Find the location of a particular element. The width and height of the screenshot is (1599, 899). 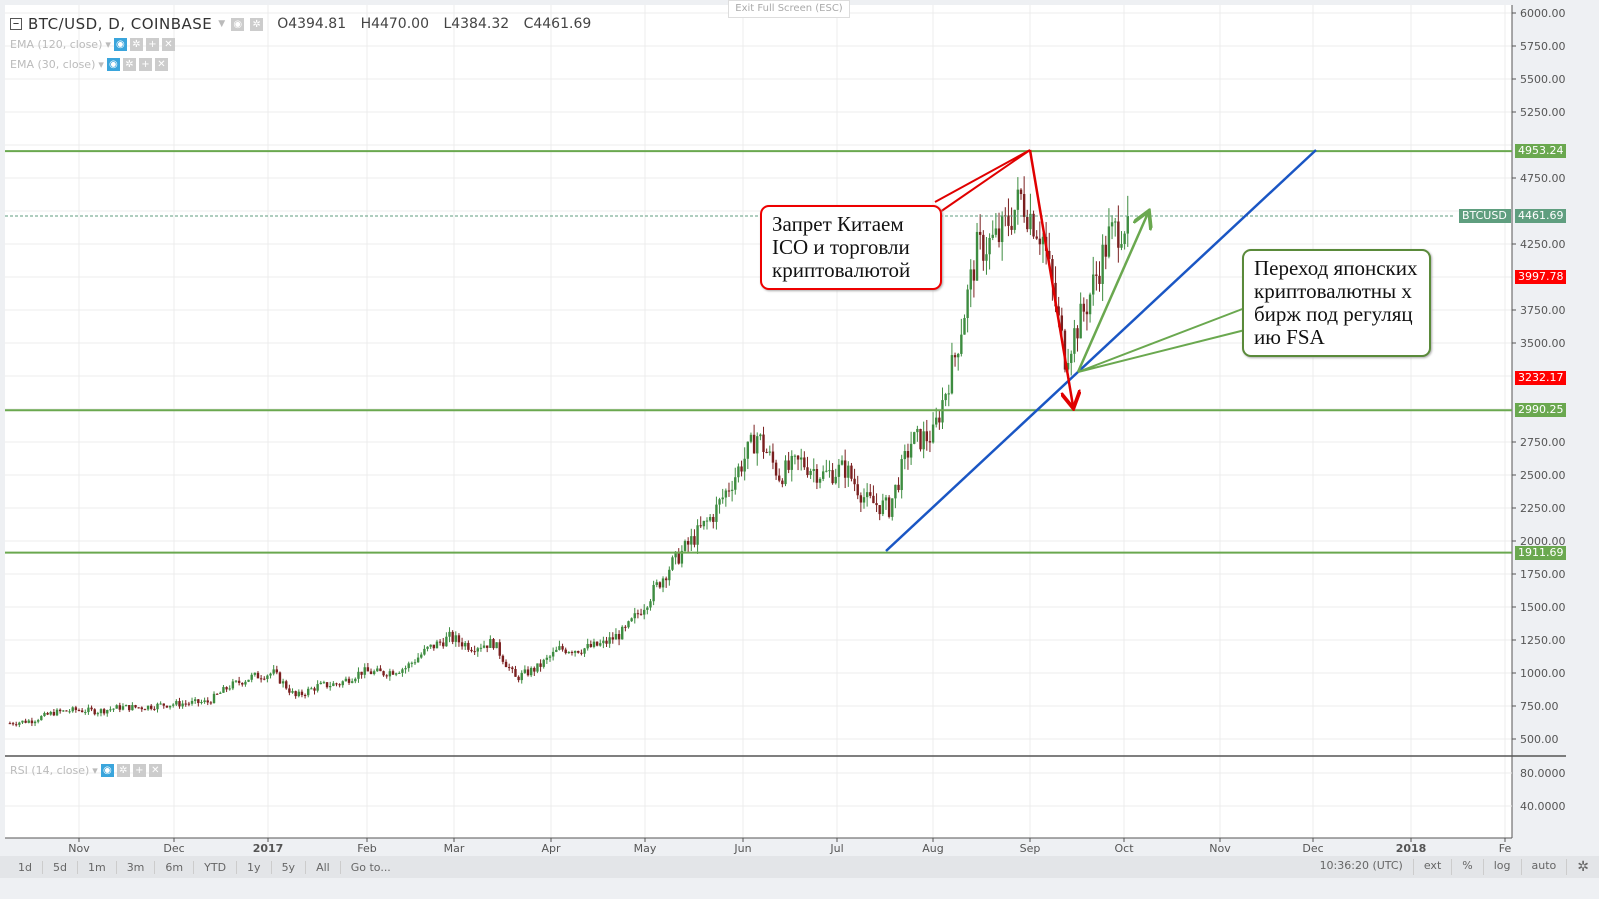

price-label: 3997.78 is located at coordinates (1540, 277).